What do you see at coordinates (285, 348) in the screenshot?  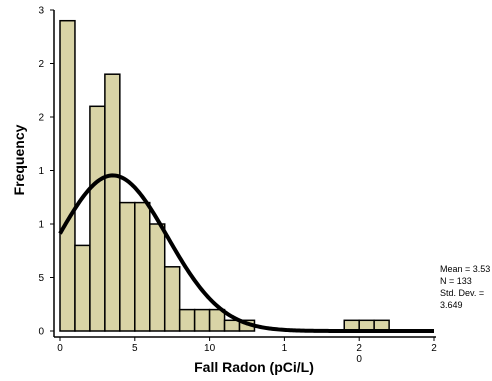 I see `x-tick-label: 1` at bounding box center [285, 348].